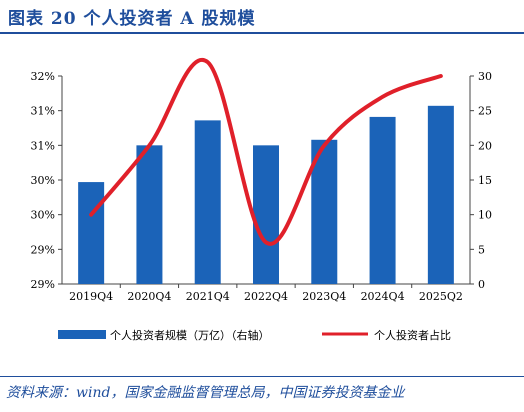  What do you see at coordinates (82, 334) in the screenshot?
I see `legend-bar-swatch` at bounding box center [82, 334].